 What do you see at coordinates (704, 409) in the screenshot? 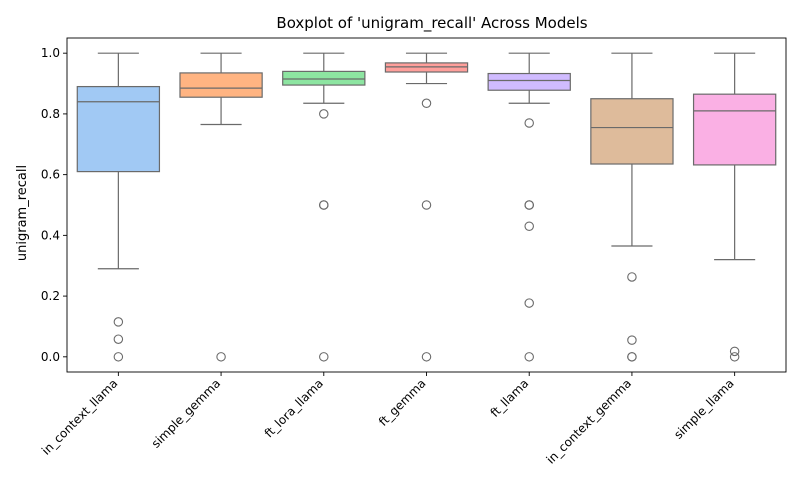
I see `x-tick-label: simple_llama` at bounding box center [704, 409].